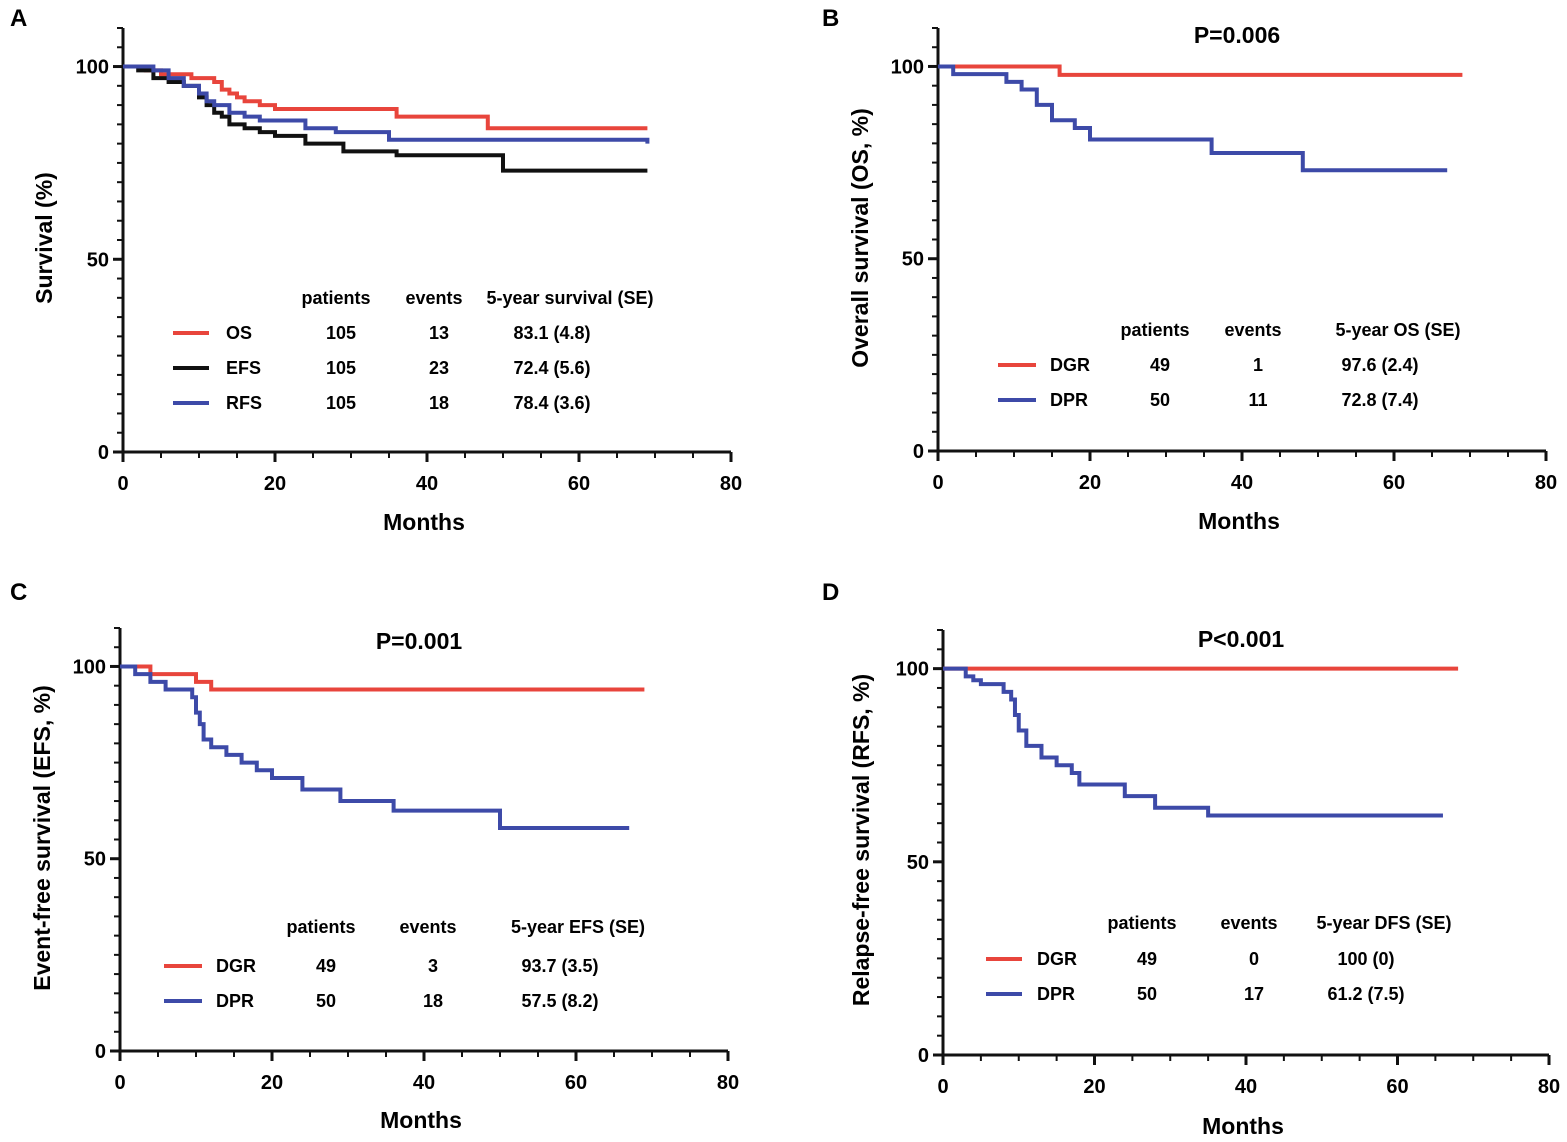  What do you see at coordinates (551, 368) in the screenshot?
I see `legend-summary: 72.4 (5.6)` at bounding box center [551, 368].